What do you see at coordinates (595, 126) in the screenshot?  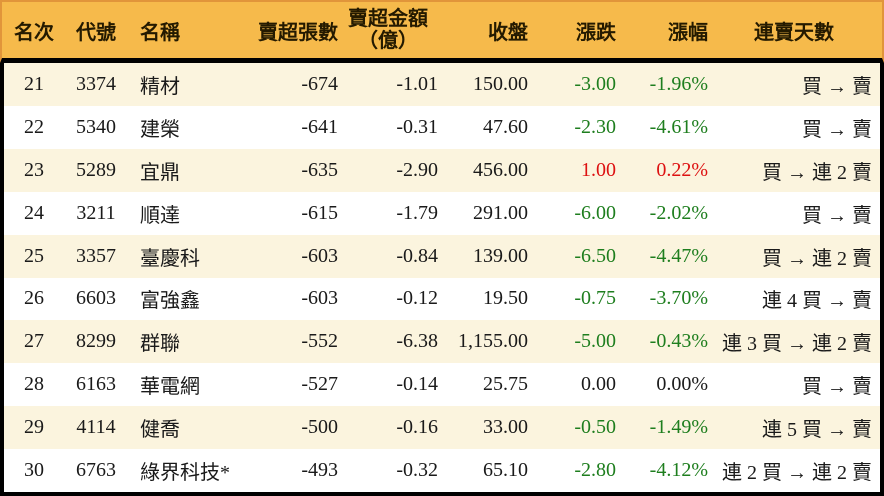 I see `cell-change: -2.30` at bounding box center [595, 126].